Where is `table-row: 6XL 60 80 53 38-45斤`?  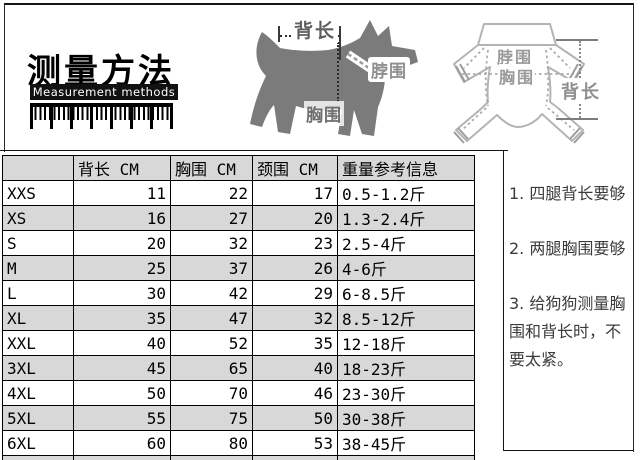
table-row: 6XL 60 80 53 38-45斤 is located at coordinates (238, 443).